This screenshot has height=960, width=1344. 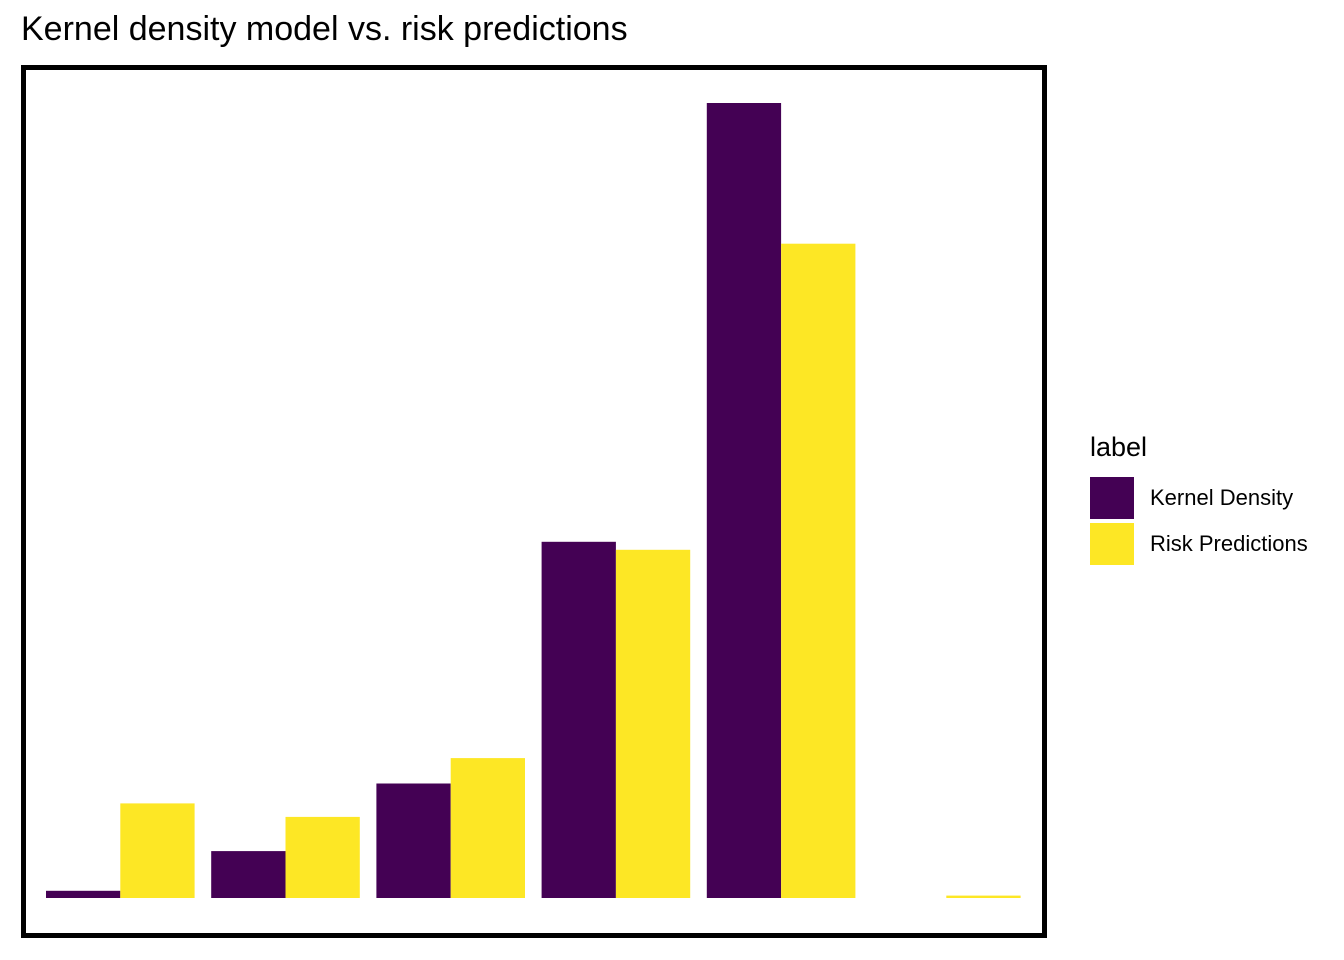 What do you see at coordinates (1112, 544) in the screenshot?
I see `legend-key-risk-predictions` at bounding box center [1112, 544].